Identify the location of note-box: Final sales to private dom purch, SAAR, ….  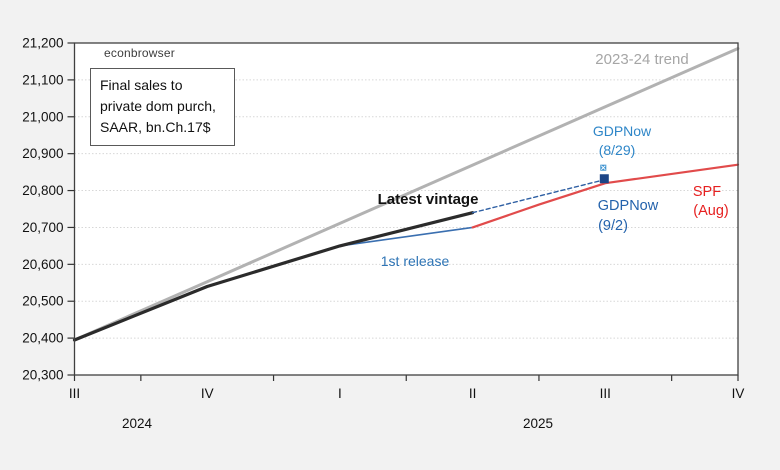
(162, 107).